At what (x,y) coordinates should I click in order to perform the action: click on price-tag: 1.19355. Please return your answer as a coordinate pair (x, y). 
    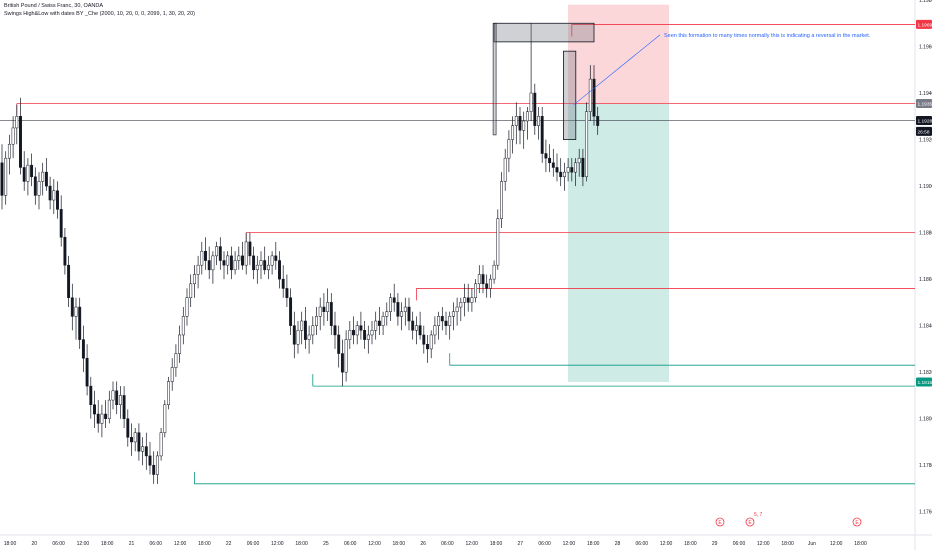
    Looking at the image, I should click on (924, 103).